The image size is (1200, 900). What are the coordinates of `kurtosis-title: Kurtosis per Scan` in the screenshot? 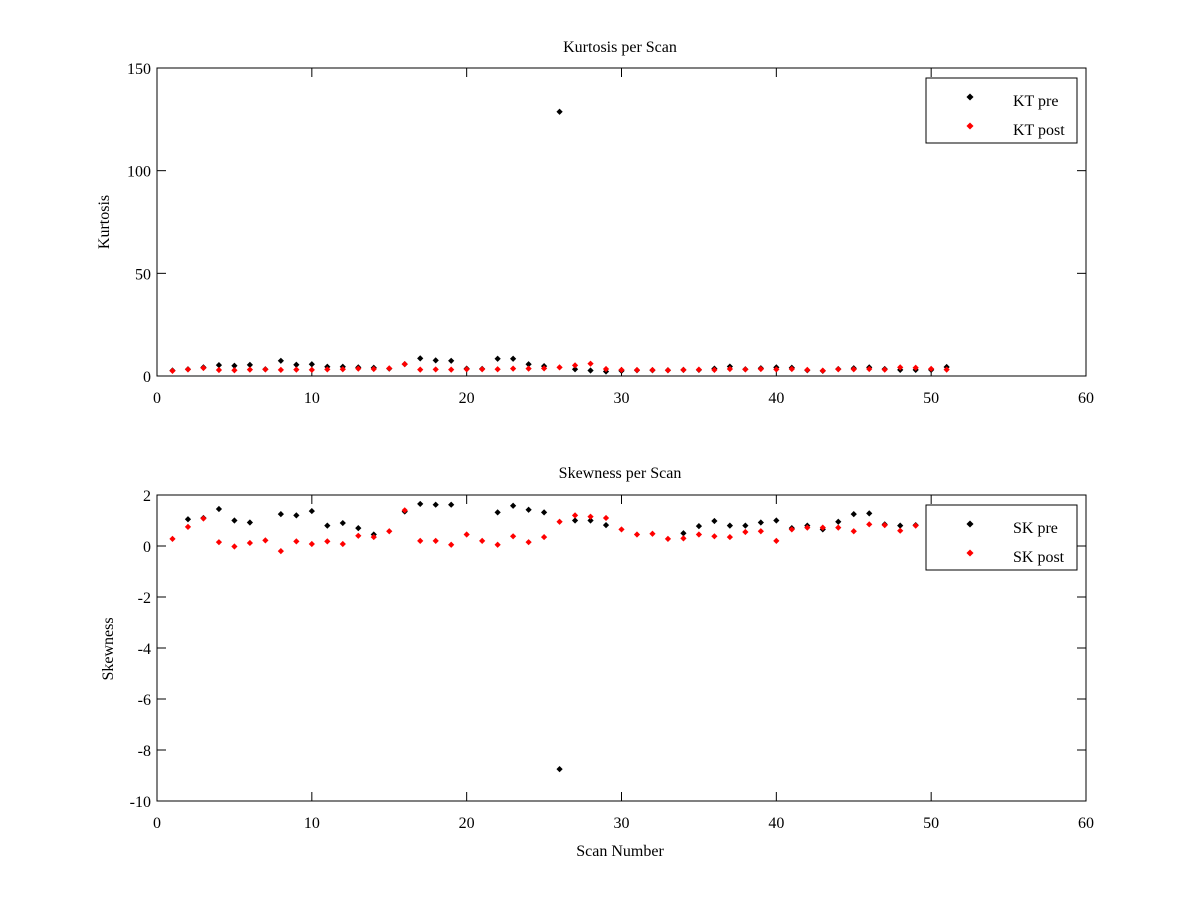 It's located at (620, 47).